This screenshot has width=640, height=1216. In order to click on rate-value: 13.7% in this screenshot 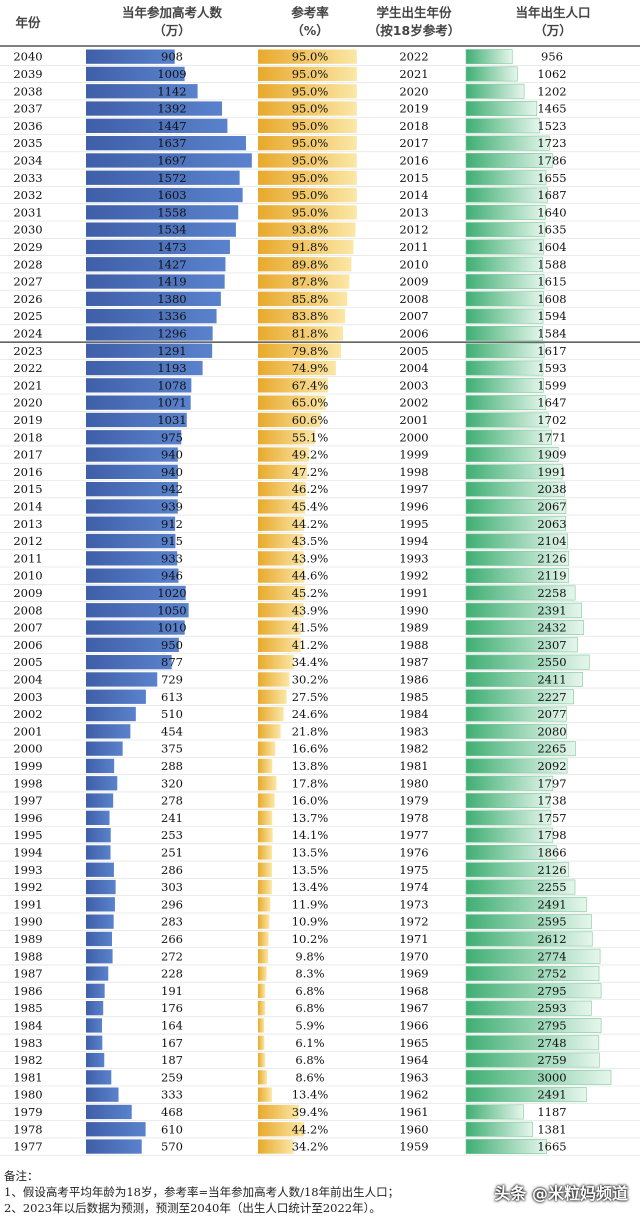, I will do `click(310, 818)`.